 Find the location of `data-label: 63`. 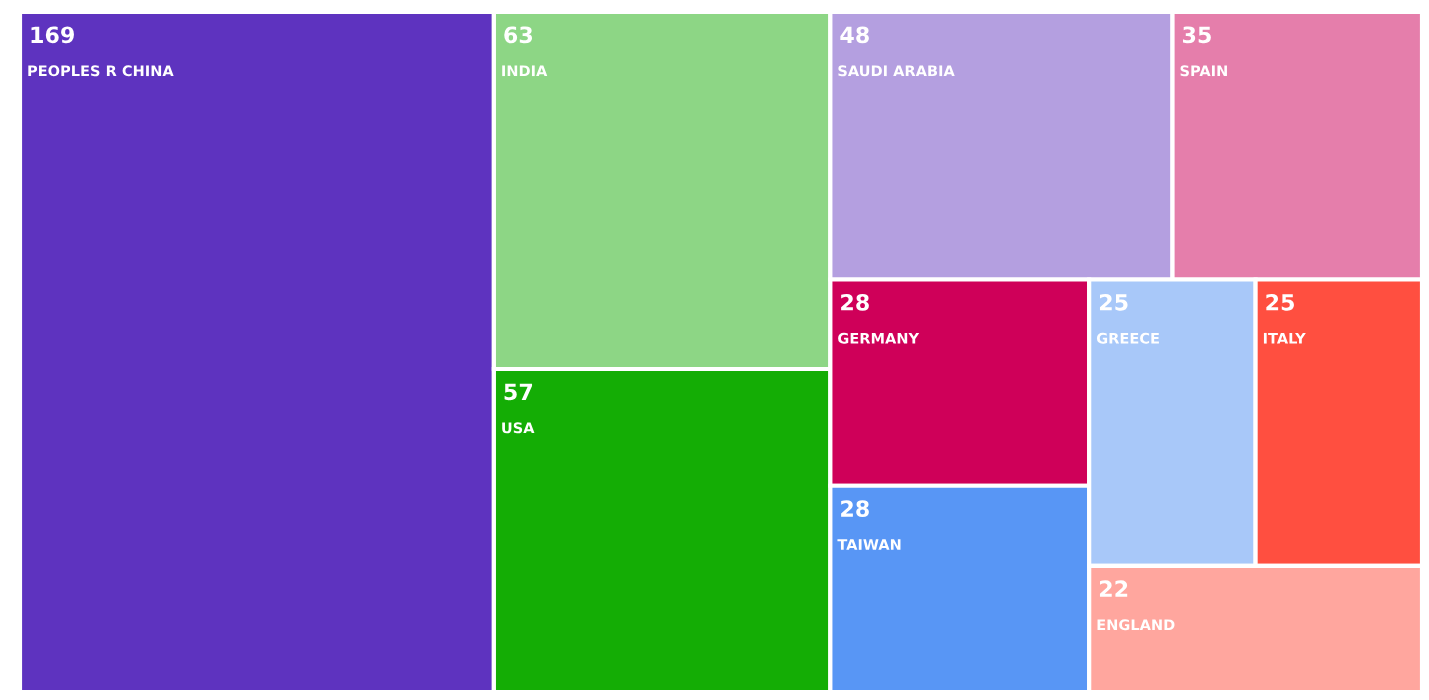

data-label: 63 is located at coordinates (518, 35).